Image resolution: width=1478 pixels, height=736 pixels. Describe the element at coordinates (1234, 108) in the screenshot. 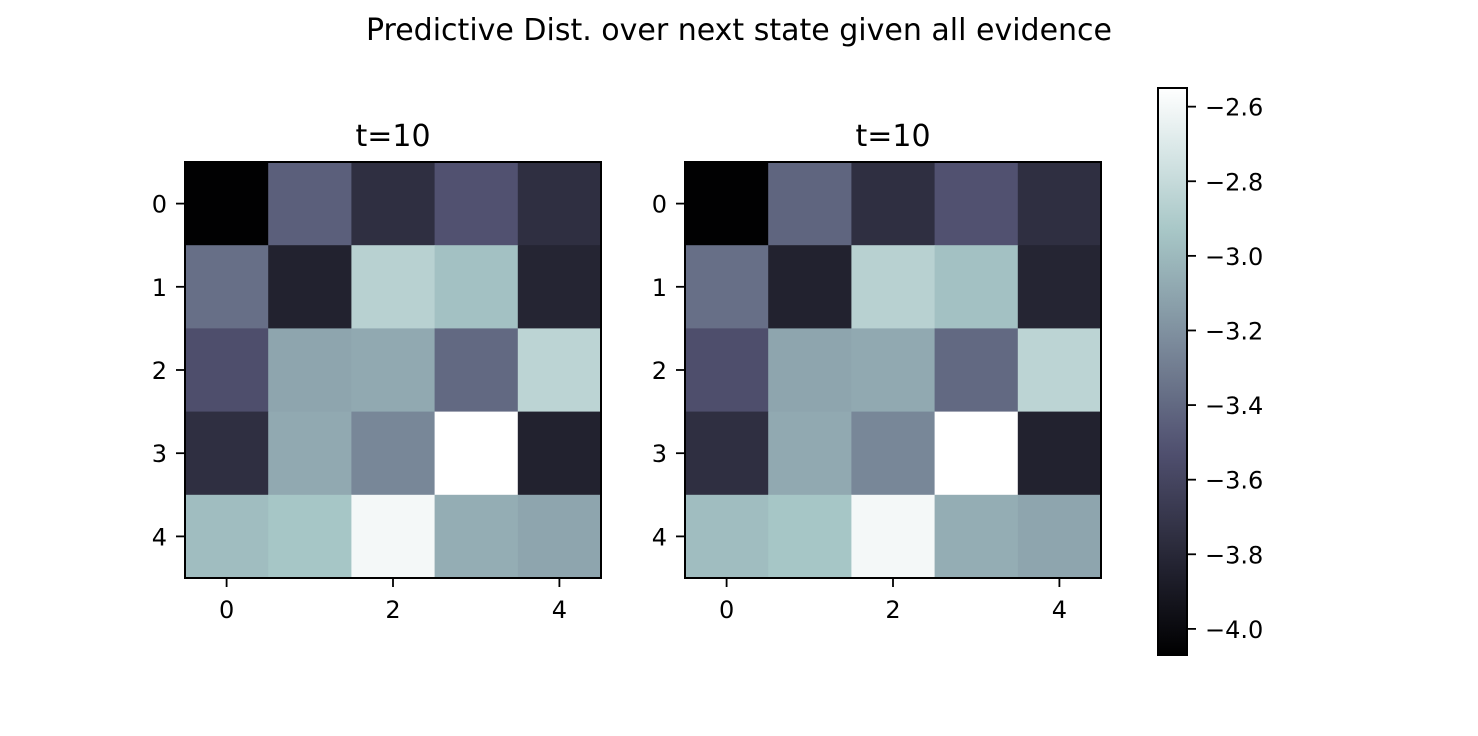

I see `colorbar-tick-label: −2.6` at that location.